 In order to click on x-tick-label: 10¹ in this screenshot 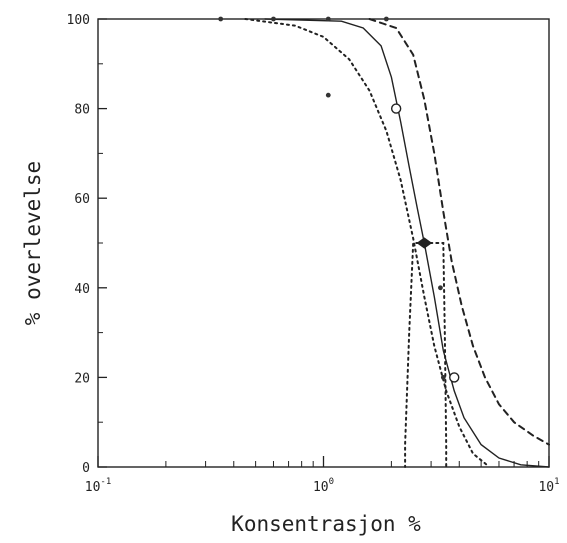, I will do `click(548, 486)`.